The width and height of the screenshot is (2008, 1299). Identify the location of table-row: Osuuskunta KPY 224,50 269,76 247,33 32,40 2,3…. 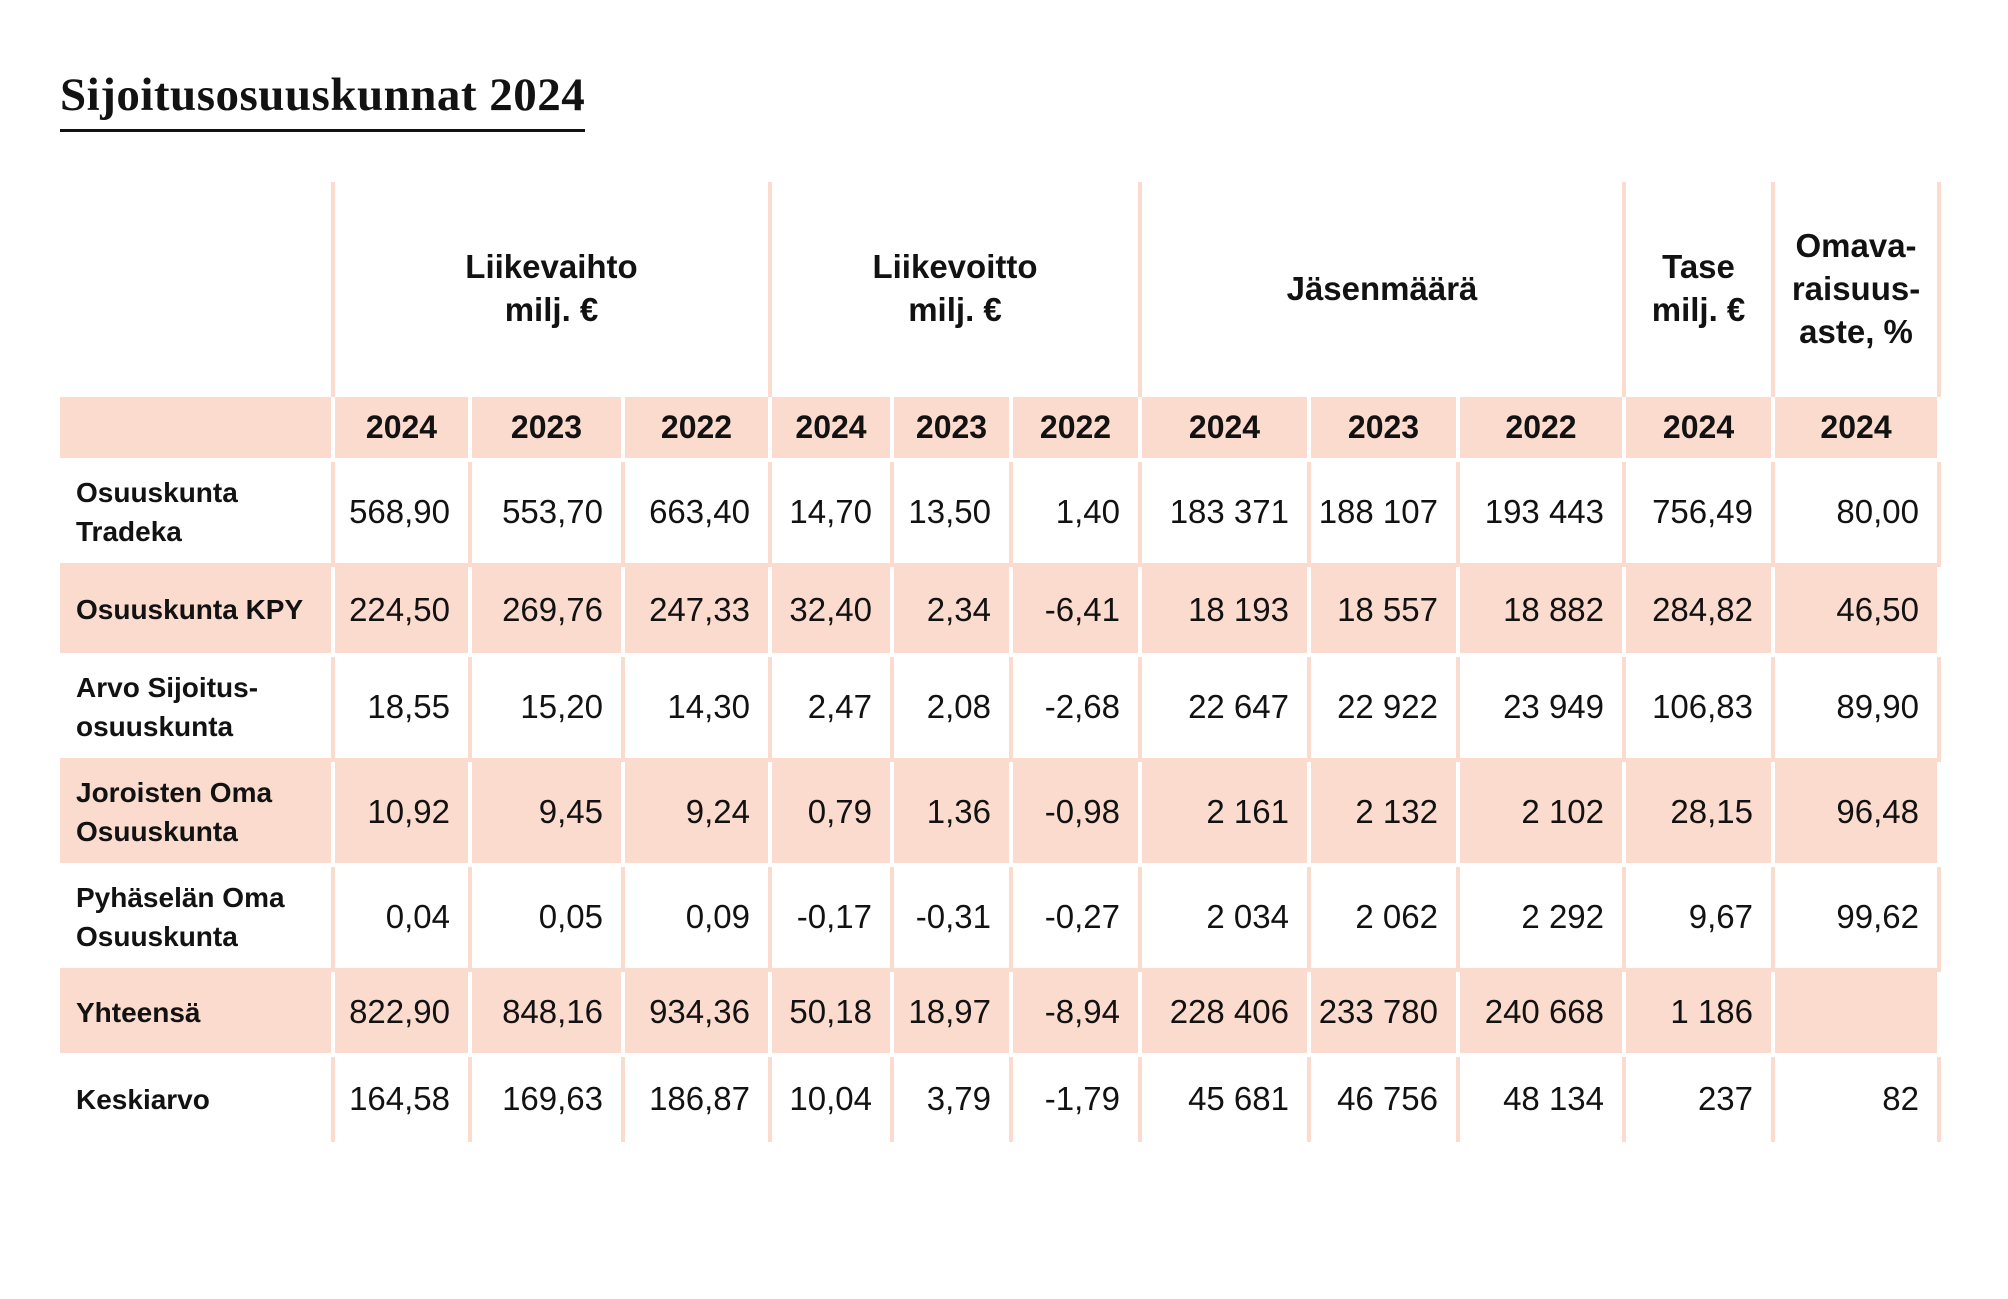
(1001, 611).